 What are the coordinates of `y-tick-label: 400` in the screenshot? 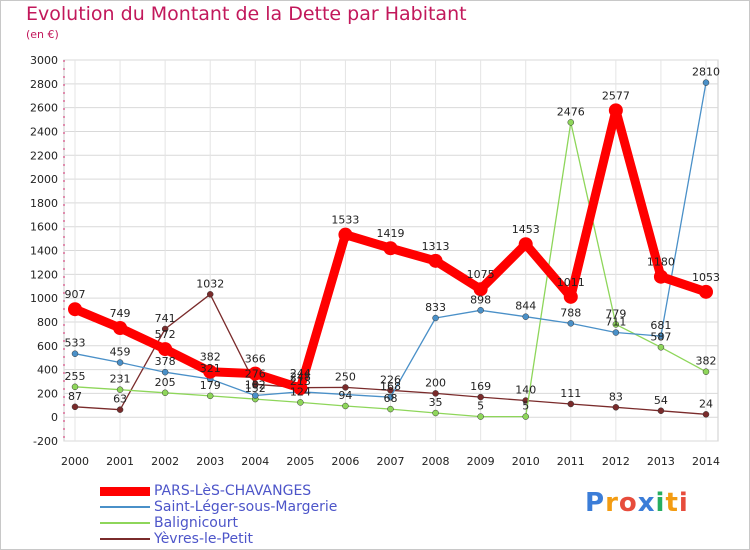 It's located at (47, 370).